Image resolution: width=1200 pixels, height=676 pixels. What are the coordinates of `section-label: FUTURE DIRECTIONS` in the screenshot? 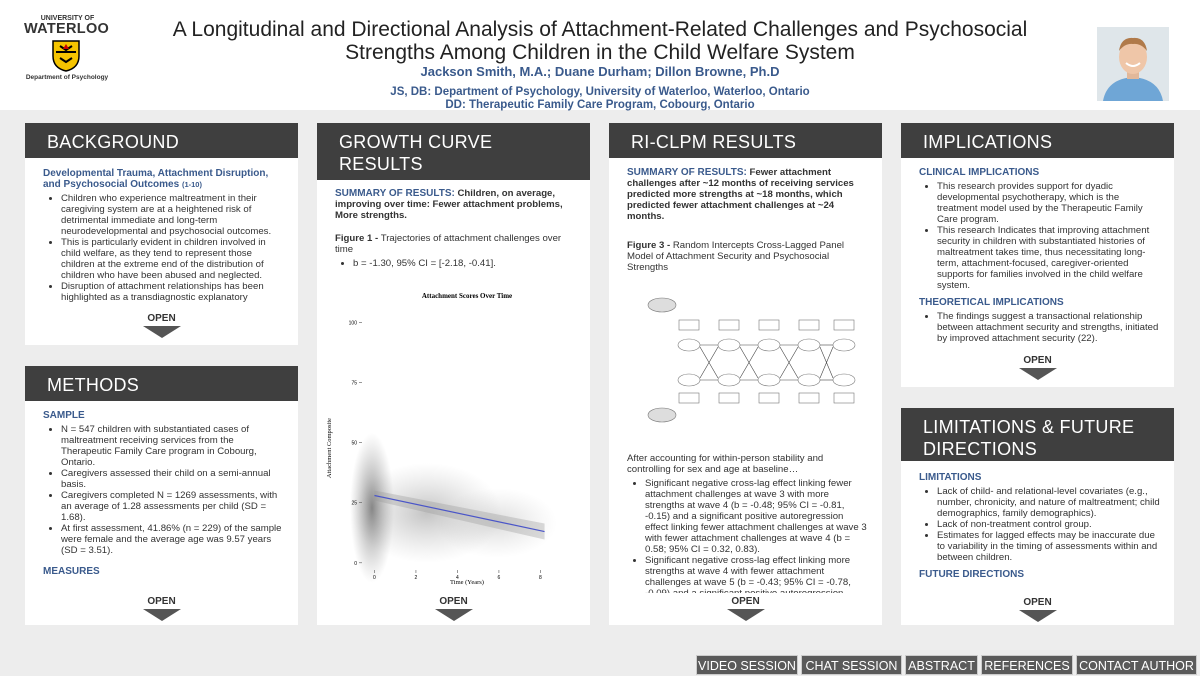 It's located at (971, 574).